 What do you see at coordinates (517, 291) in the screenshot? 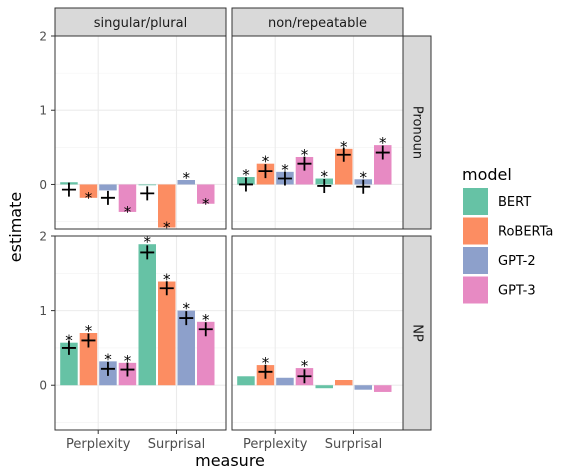
I see `legend-label: GPT-3` at bounding box center [517, 291].